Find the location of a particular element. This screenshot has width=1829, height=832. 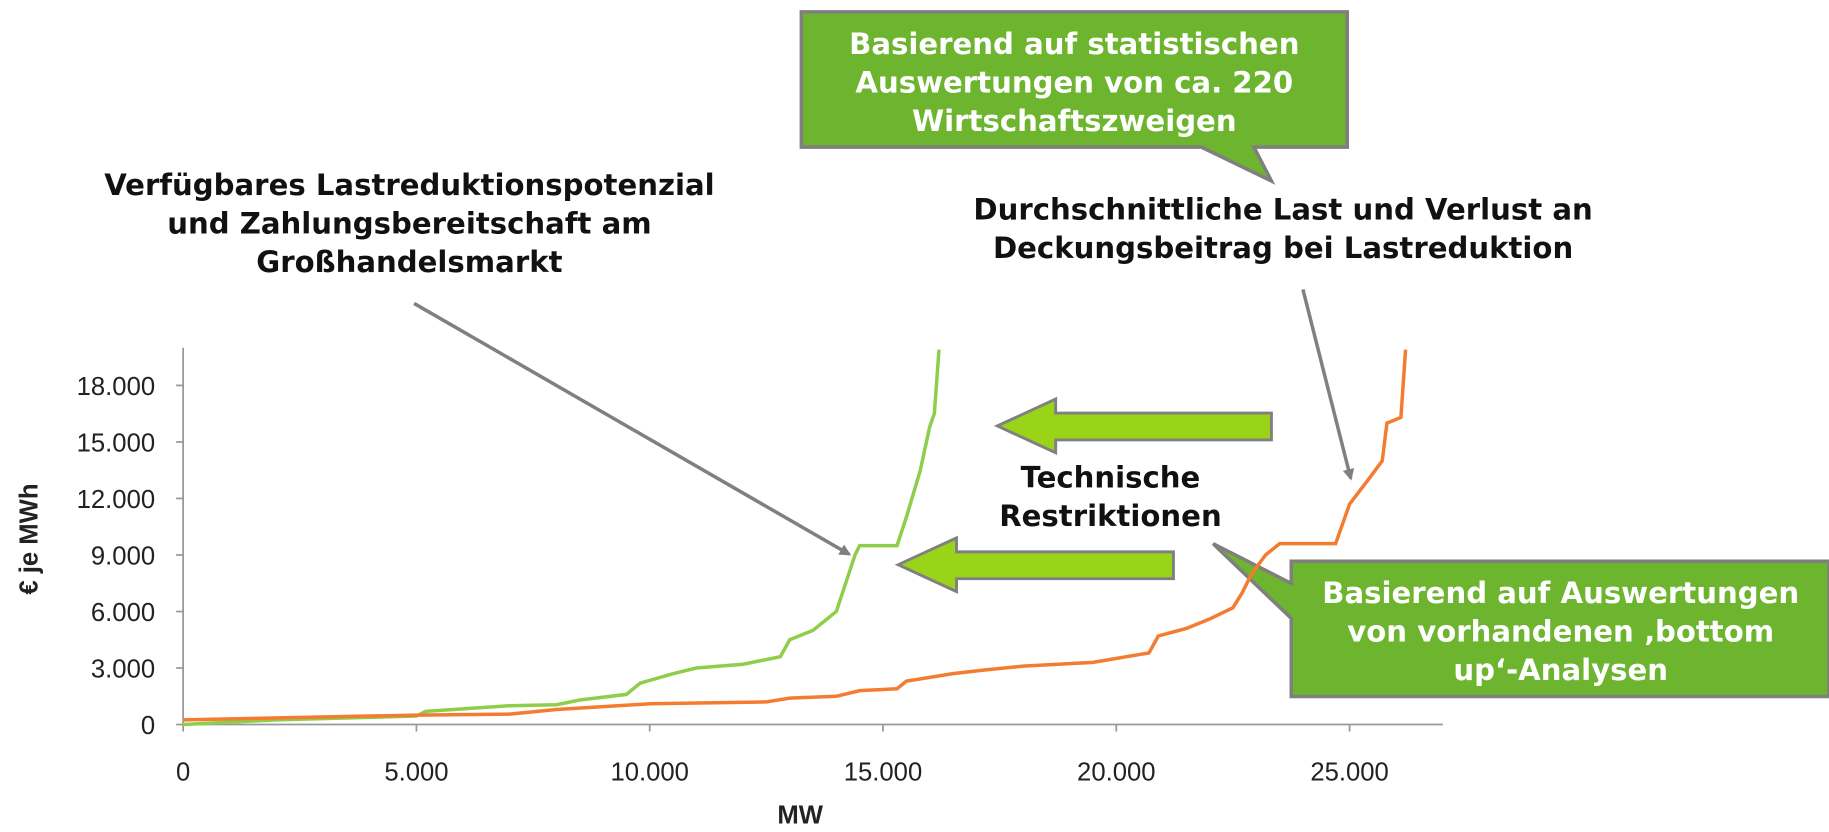

annotation: Wirtschaftszweigen is located at coordinates (1074, 121).